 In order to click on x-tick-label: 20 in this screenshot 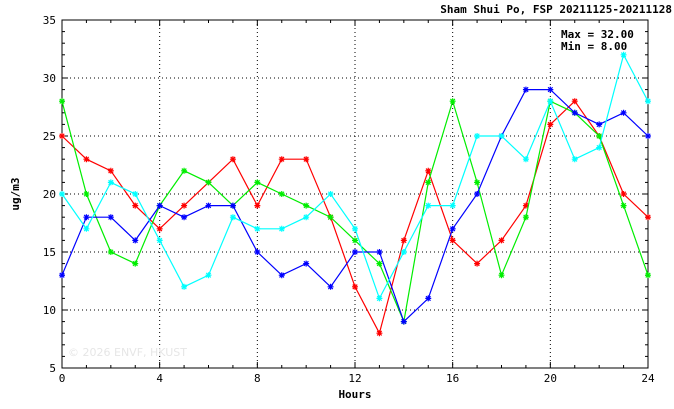, I will do `click(550, 378)`.